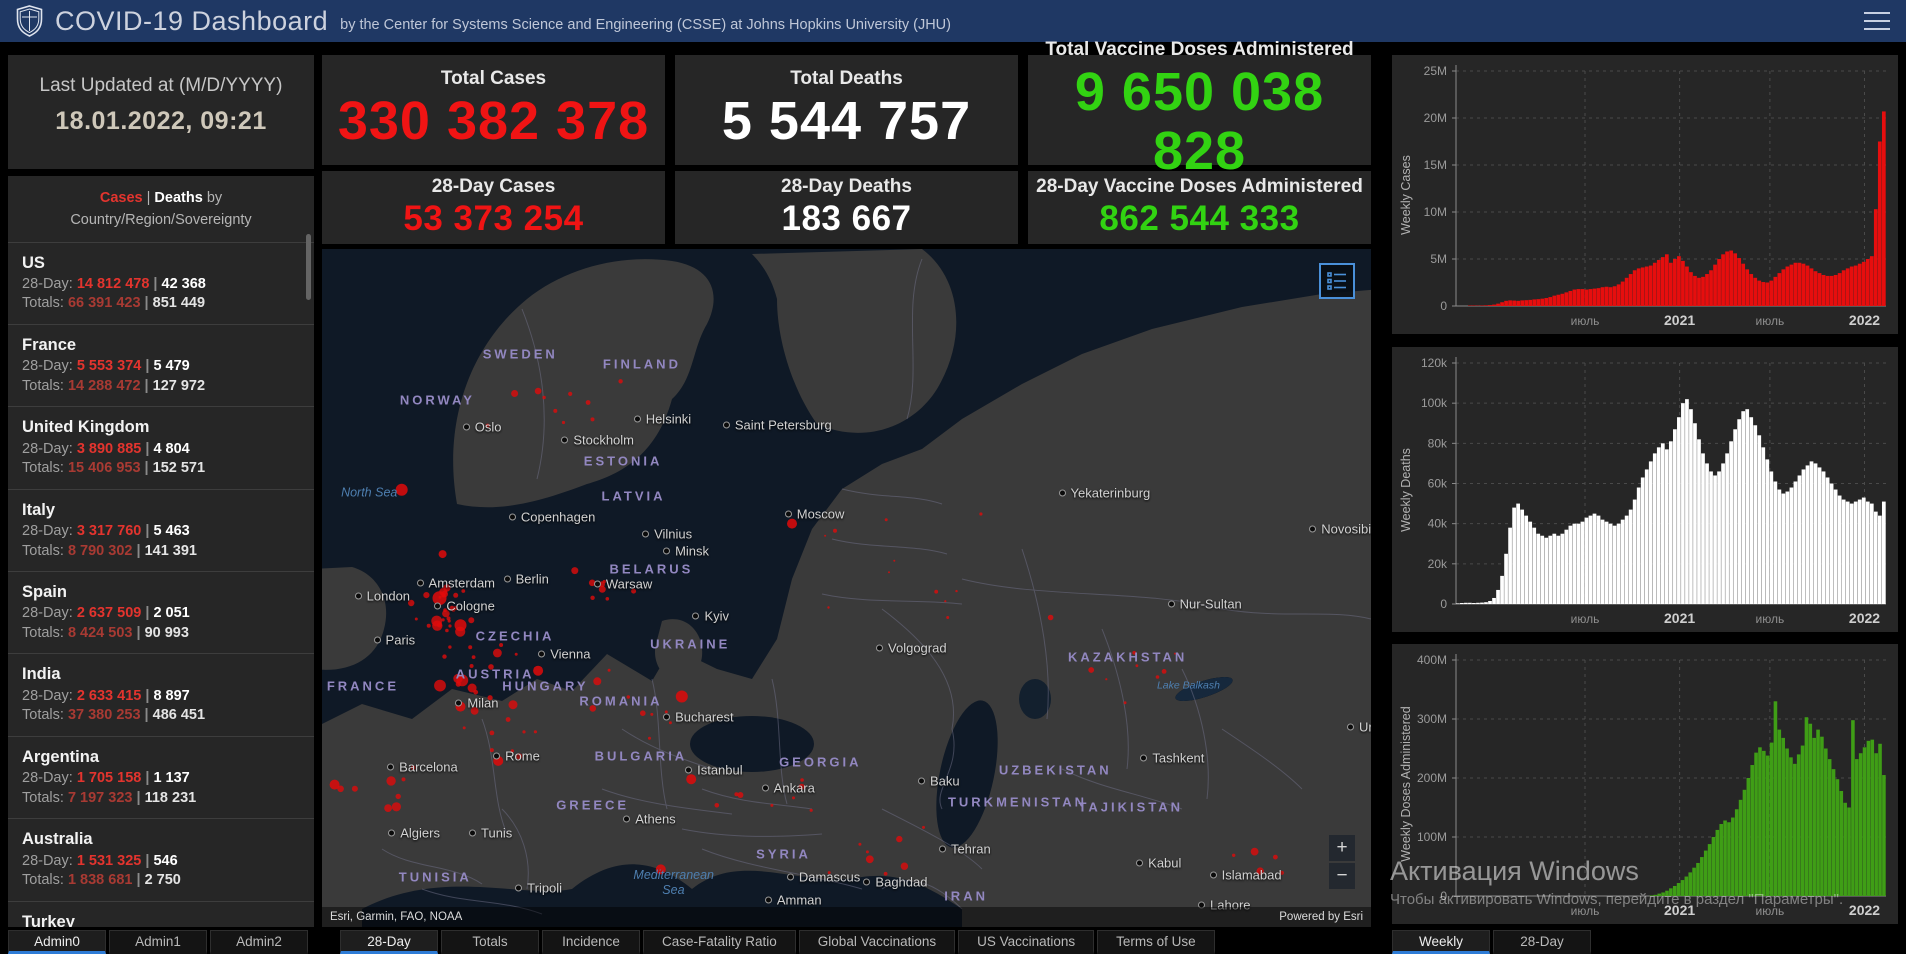  What do you see at coordinates (1127, 657) in the screenshot?
I see `map-country-label-kazakhstan: KAZAKHSTAN` at bounding box center [1127, 657].